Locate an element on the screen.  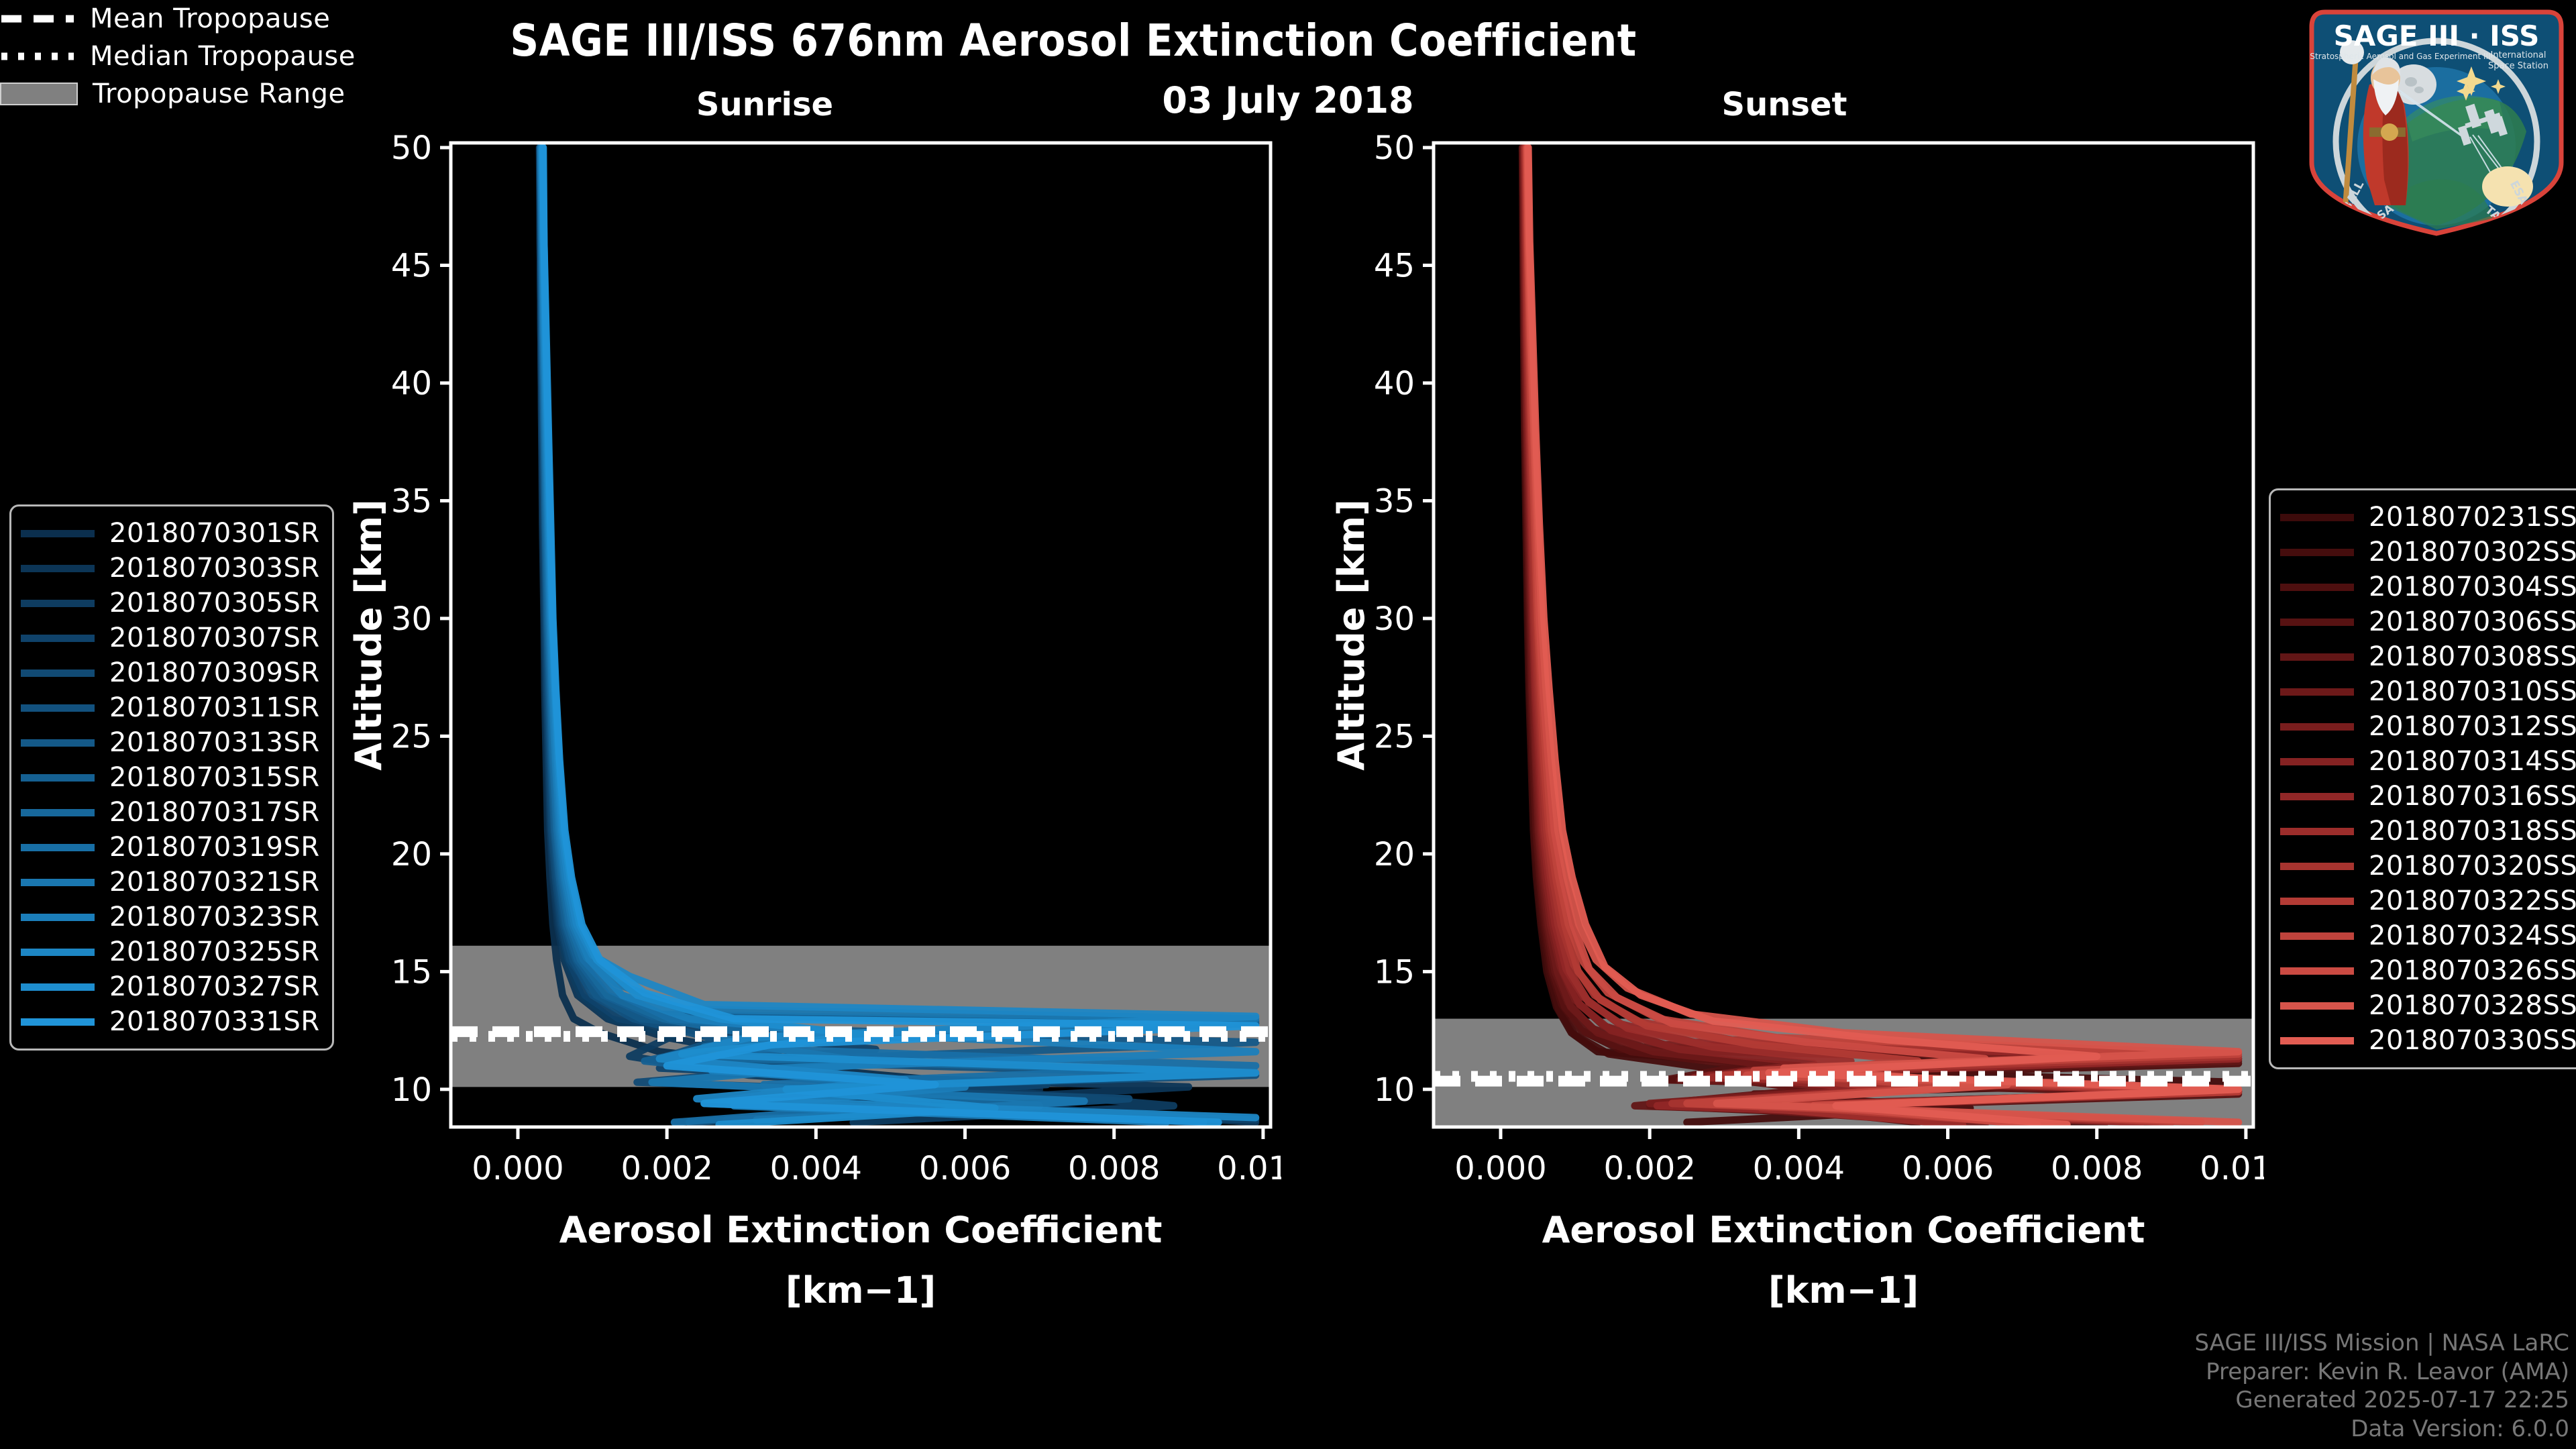
legend-item-sunrise: 2018070311SR is located at coordinates (170, 707).